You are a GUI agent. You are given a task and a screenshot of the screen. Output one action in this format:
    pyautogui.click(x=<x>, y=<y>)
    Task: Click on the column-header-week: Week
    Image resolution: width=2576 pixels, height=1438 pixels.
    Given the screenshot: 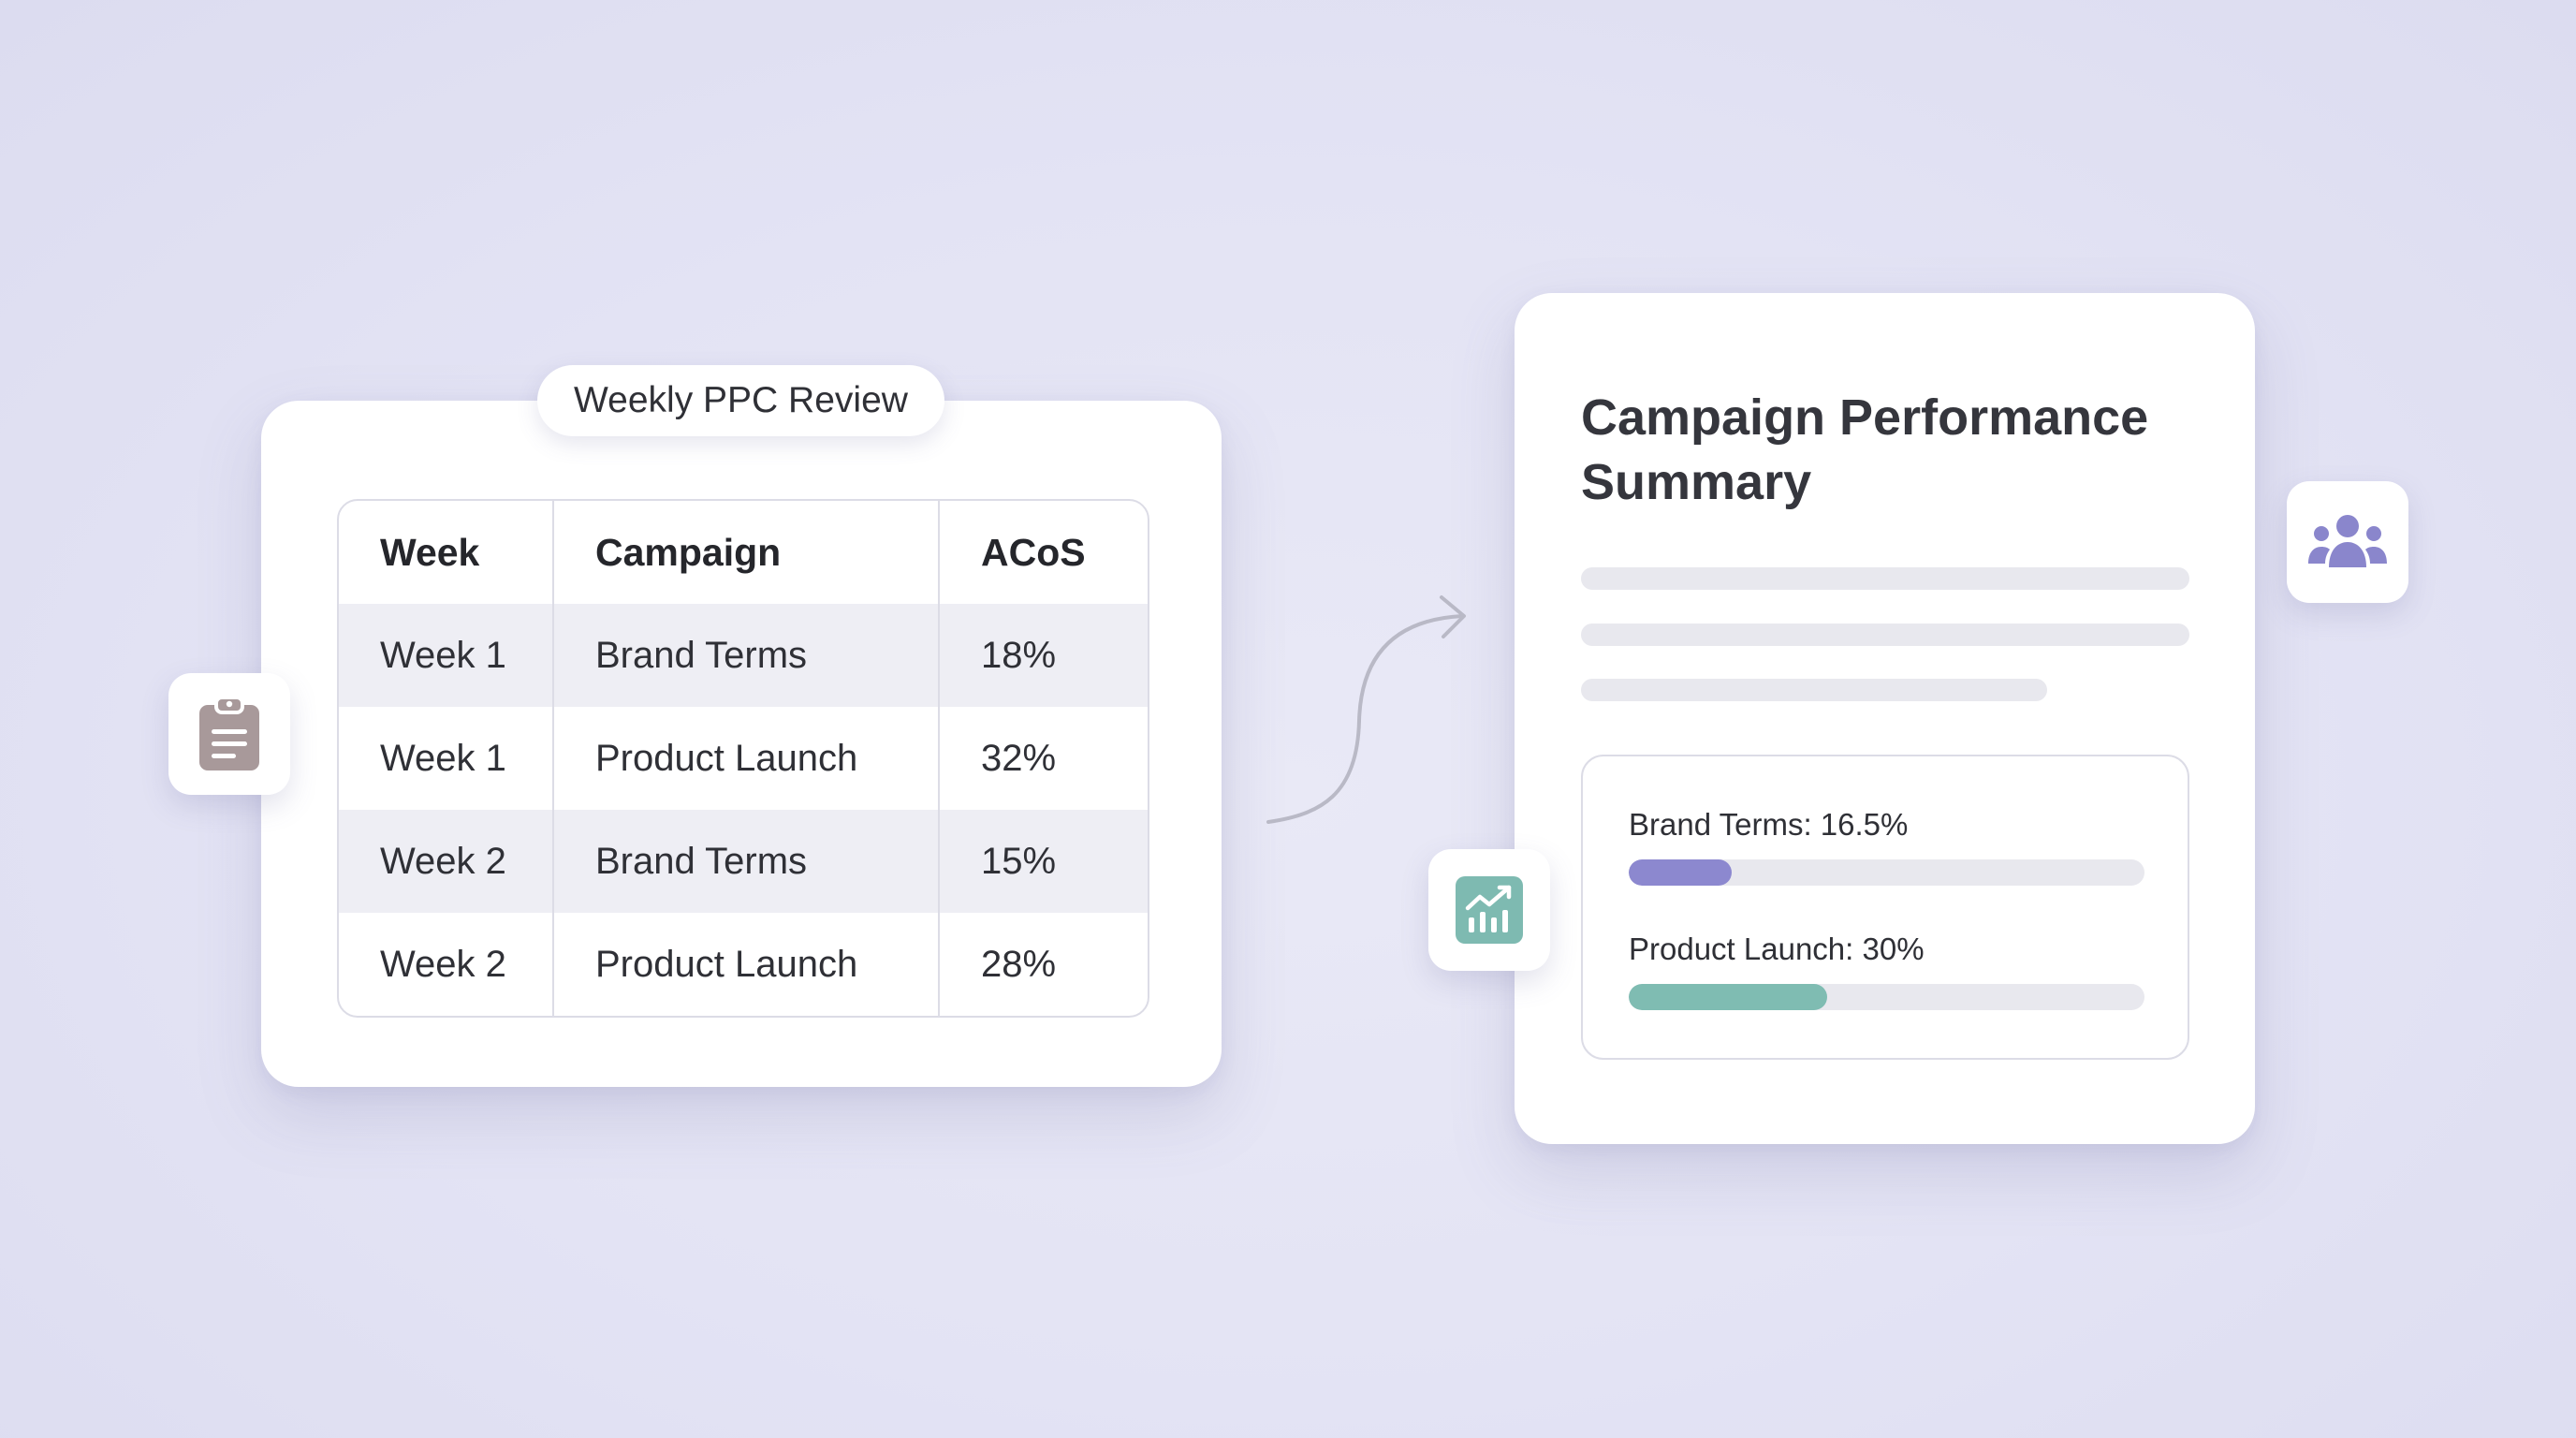 What is the action you would take?
    pyautogui.click(x=430, y=552)
    